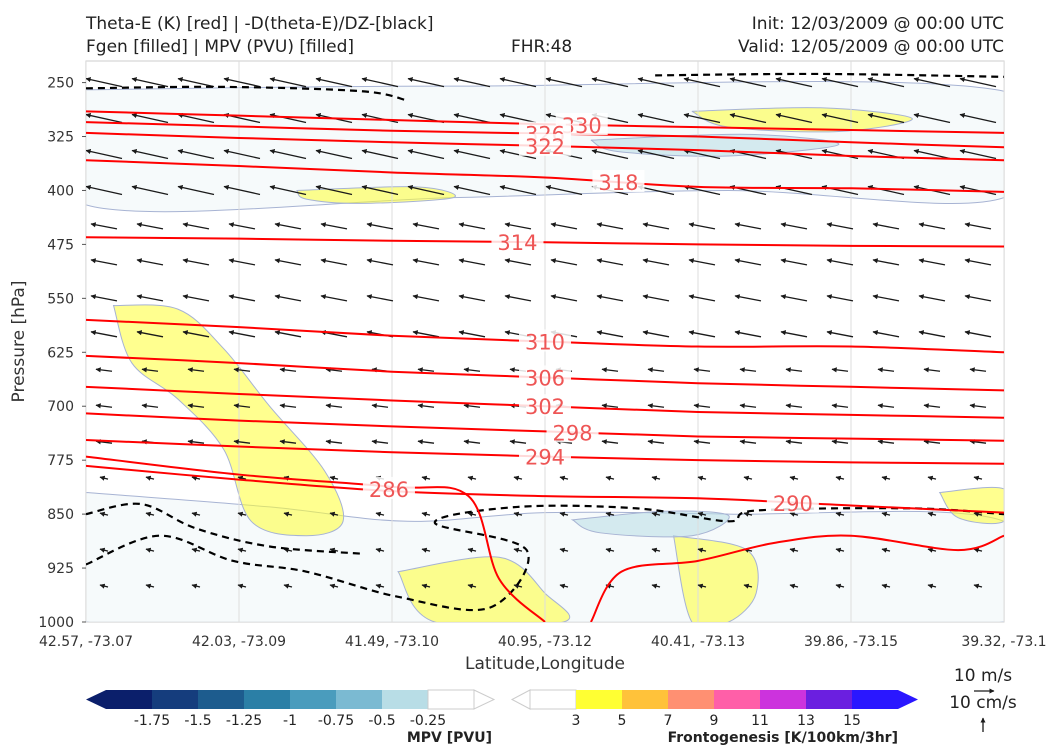 This screenshot has width=1050, height=750. I want to click on fgen-colorbar-tick: 13, so click(806, 721).